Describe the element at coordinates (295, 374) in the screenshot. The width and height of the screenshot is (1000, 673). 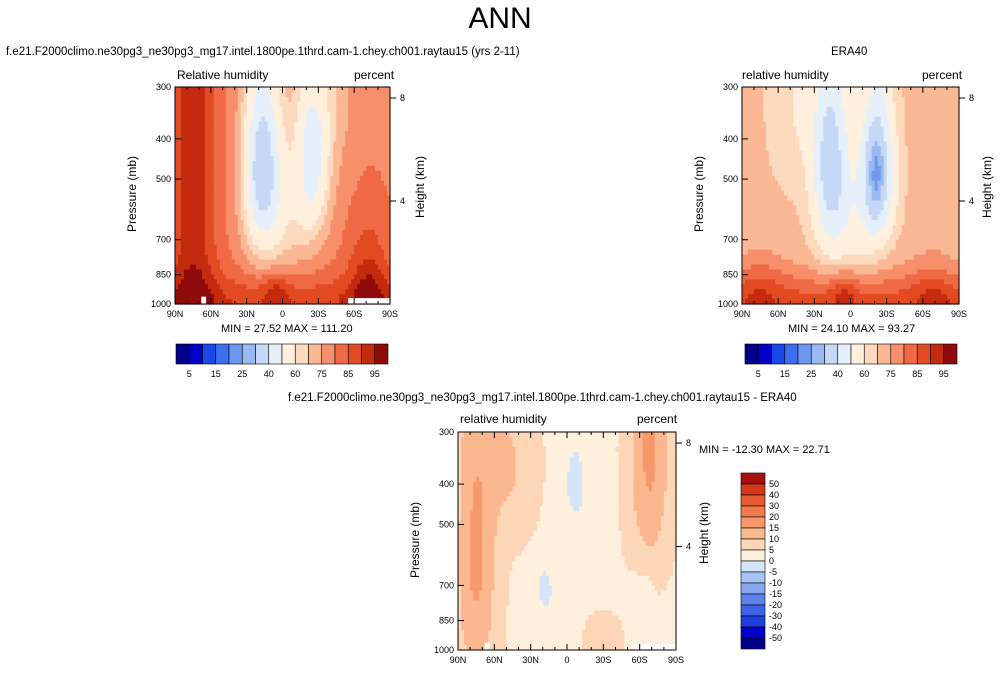
I see `colorbar-label: 60` at that location.